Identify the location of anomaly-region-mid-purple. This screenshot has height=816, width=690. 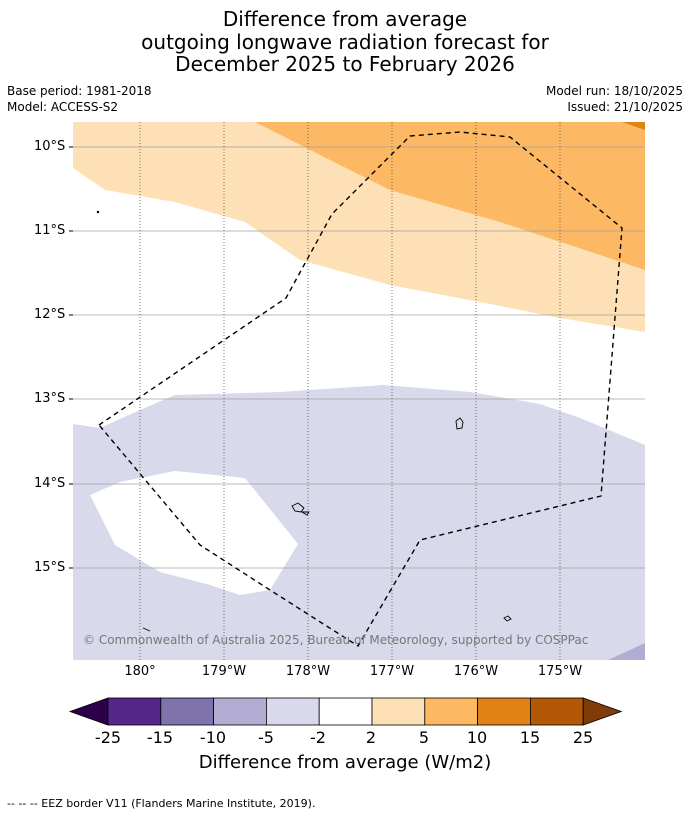
(626, 651).